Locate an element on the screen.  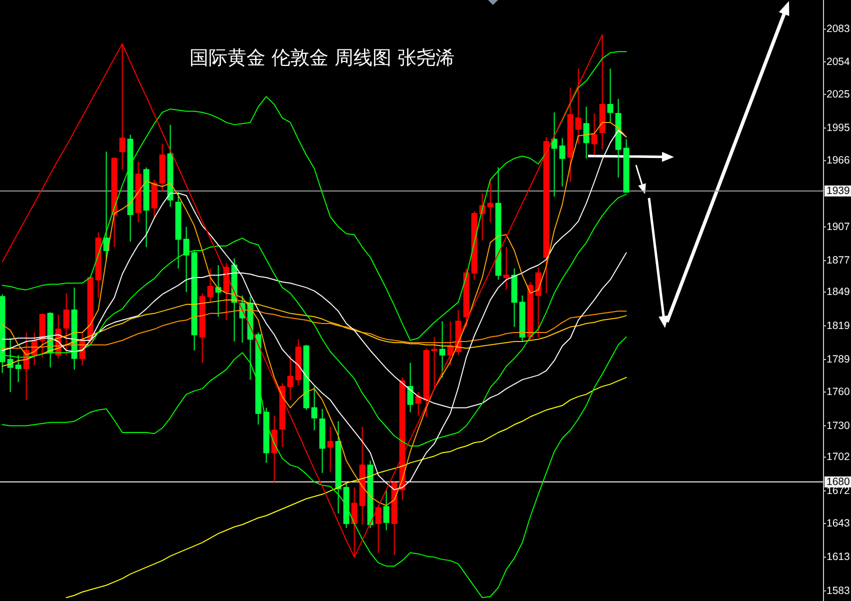
y-tick-label: 1819 is located at coordinates (838, 326).